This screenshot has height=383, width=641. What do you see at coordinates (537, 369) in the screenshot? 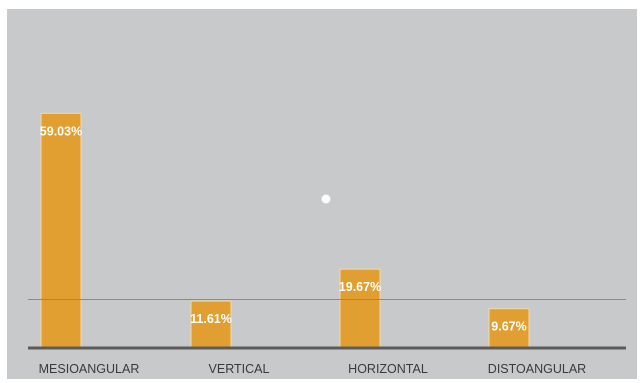
I see `tick-label-distoangular: DISTOANGULAR` at bounding box center [537, 369].